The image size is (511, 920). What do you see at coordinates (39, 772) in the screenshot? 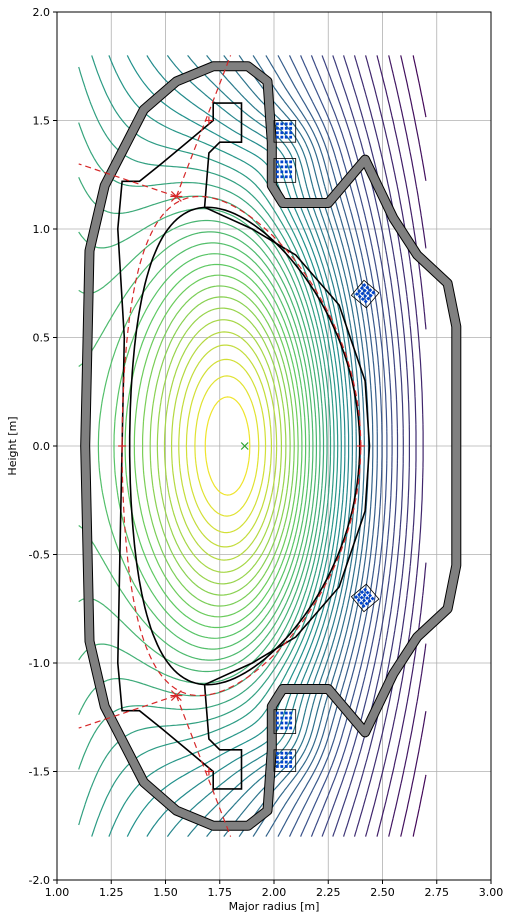
I see `y-tick-label: -1.5` at bounding box center [39, 772].